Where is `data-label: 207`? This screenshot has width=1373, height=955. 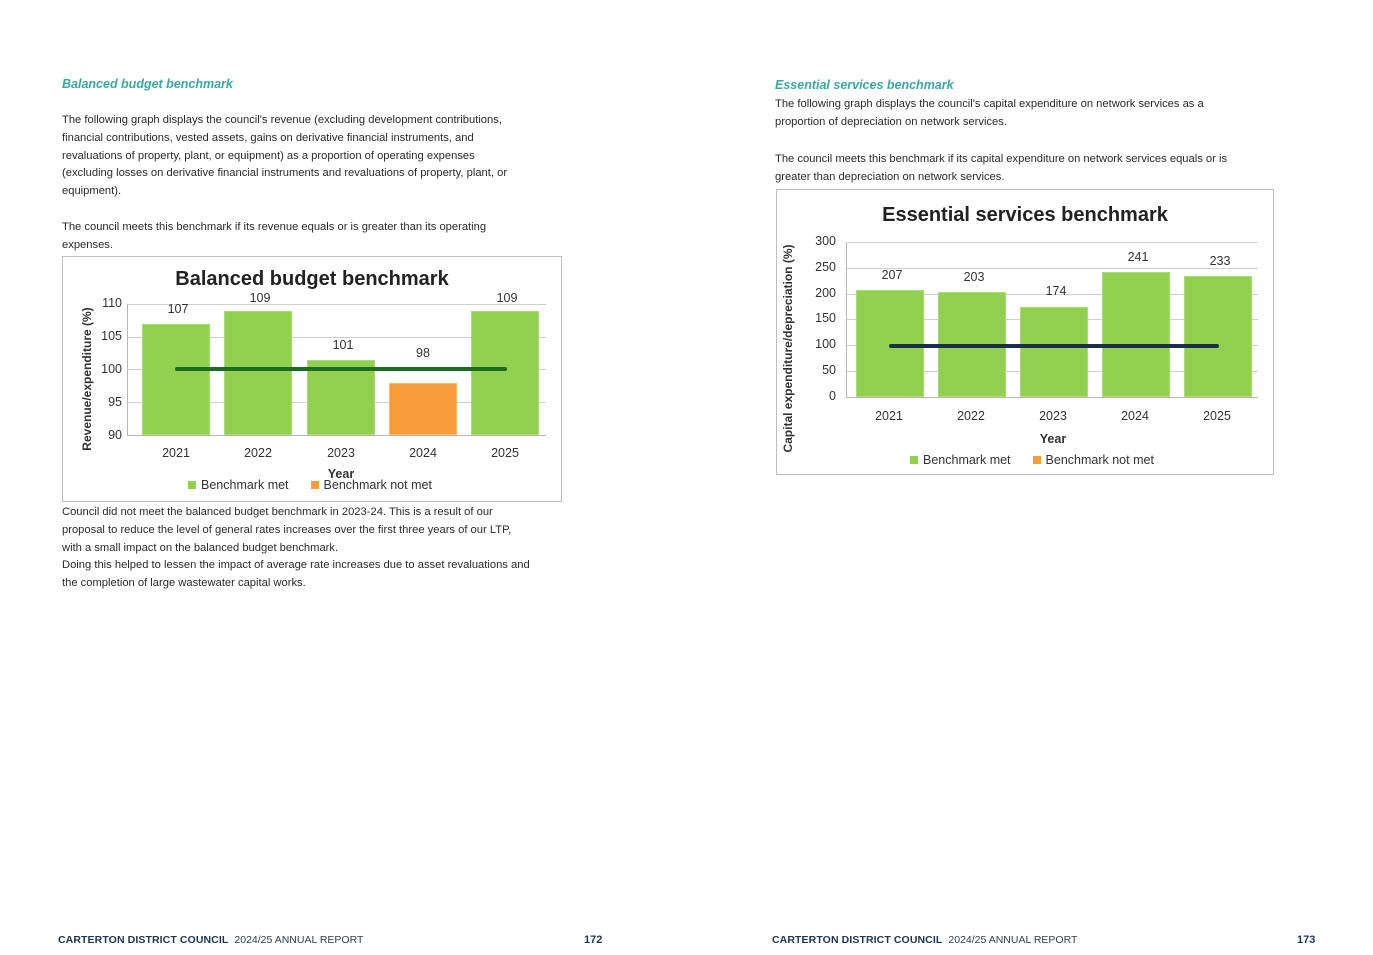
data-label: 207 is located at coordinates (892, 275).